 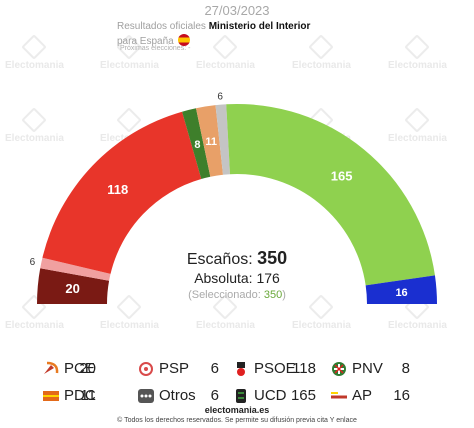 I want to click on legend-item-psoe: PSOE, so click(x=264, y=368).